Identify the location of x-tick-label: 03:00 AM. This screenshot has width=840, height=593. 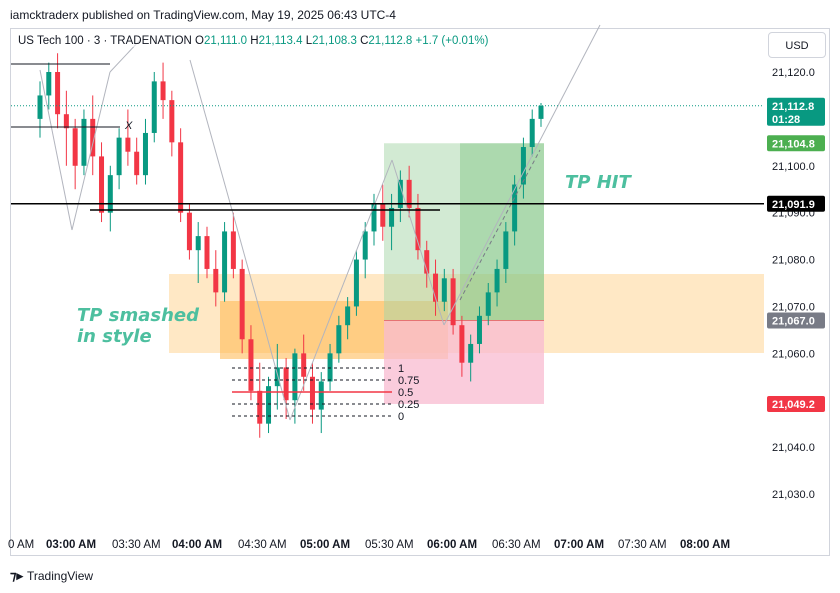
(71, 545).